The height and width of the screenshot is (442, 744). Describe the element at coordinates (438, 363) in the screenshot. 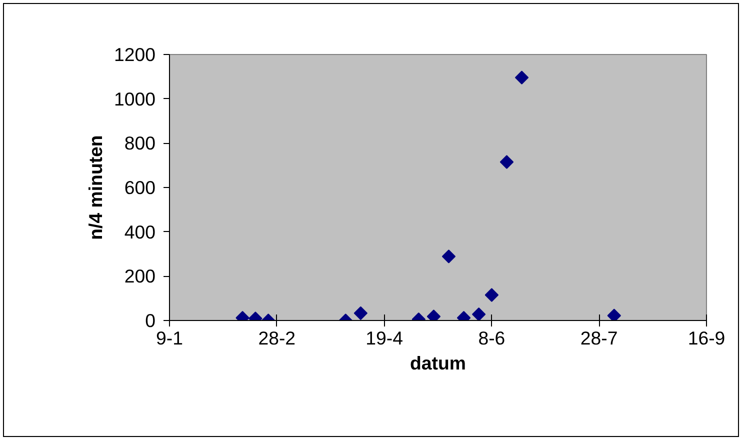

I see `x-axis-title: datum` at that location.